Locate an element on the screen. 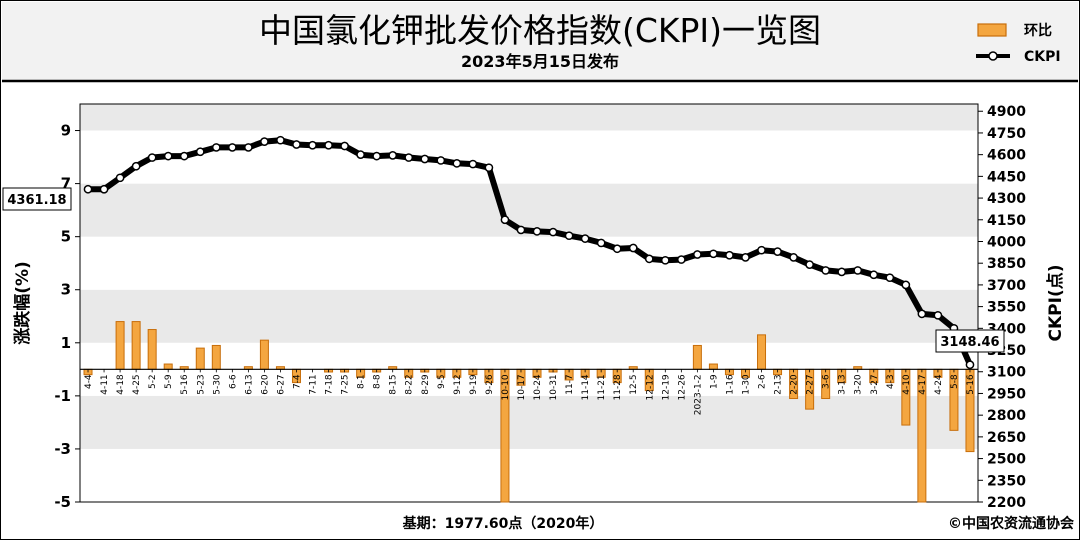 Image resolution: width=1080 pixels, height=540 pixels. right-tick-label: 2500 is located at coordinates (1006, 460).